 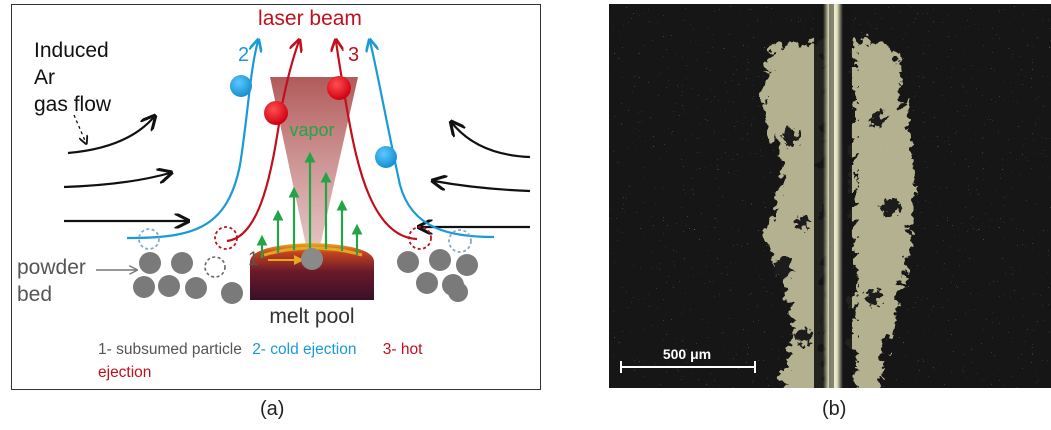 I want to click on gas-label-line3: gas flow, so click(x=73, y=104).